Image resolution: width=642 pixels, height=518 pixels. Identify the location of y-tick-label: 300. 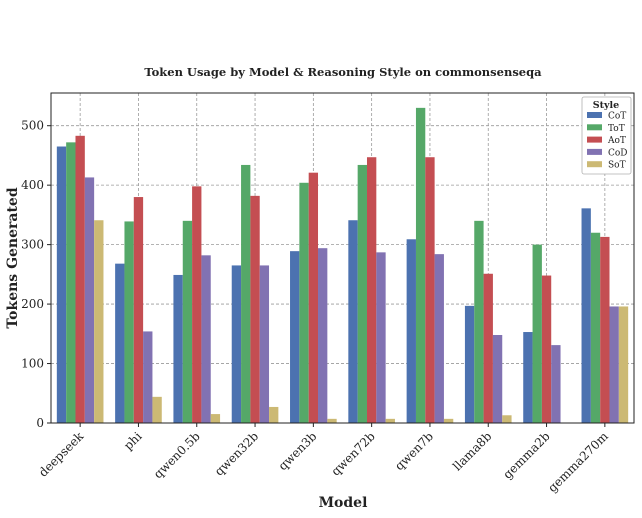
(32, 245).